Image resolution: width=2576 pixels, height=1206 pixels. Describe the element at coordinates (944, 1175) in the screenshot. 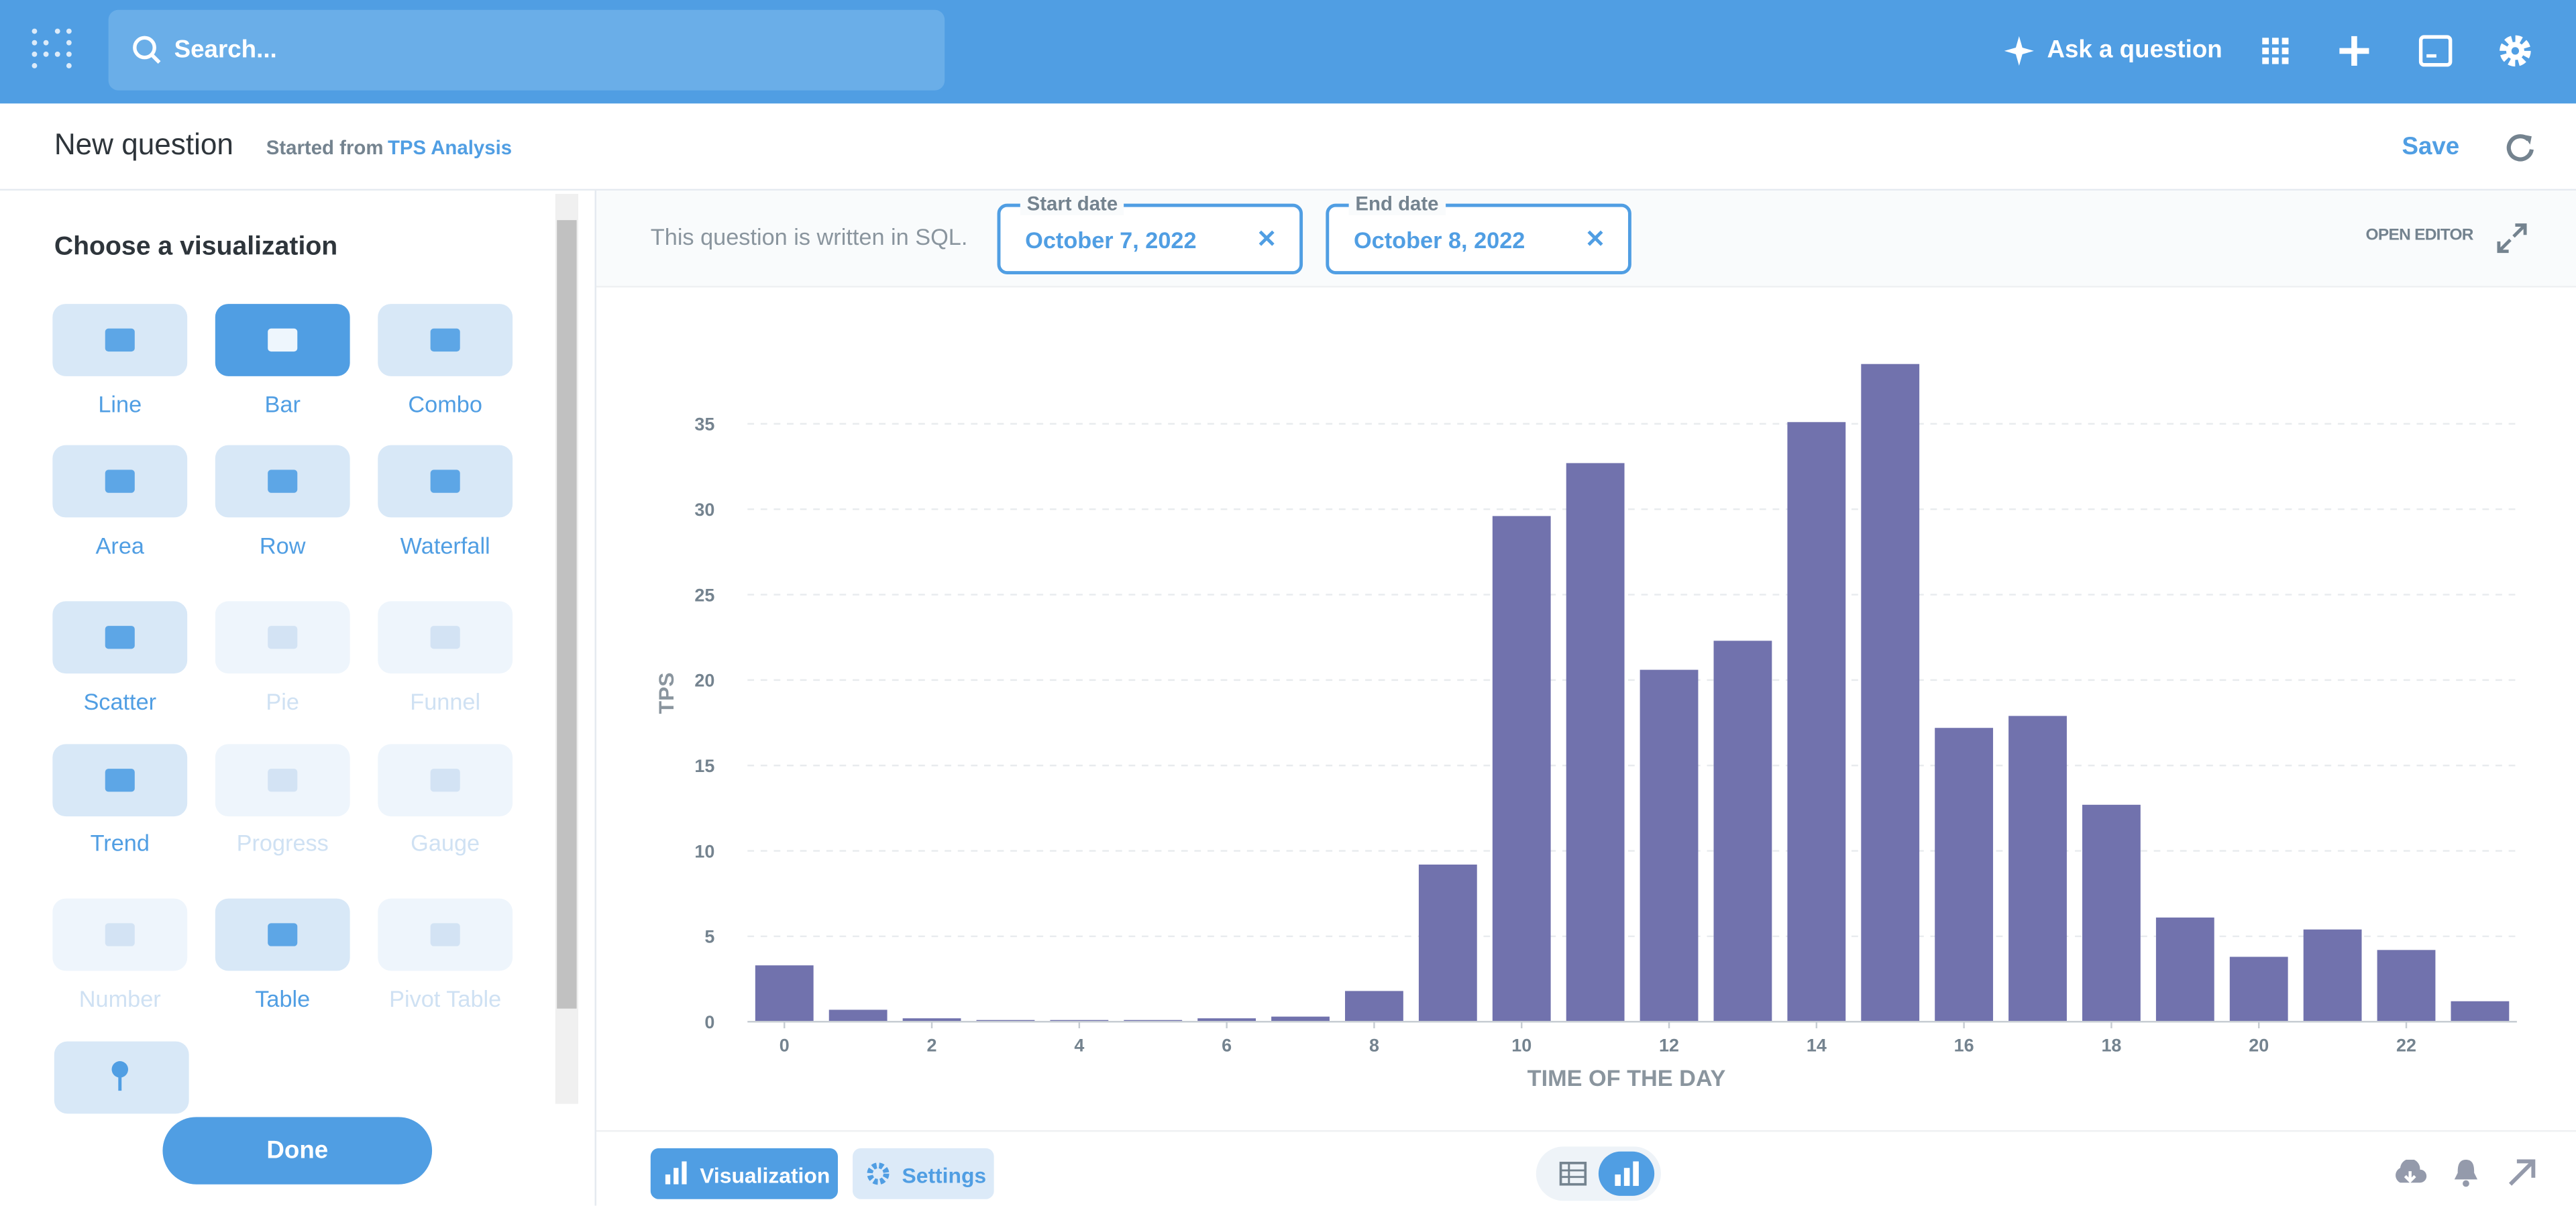

I see `settings-label: Settings` at that location.